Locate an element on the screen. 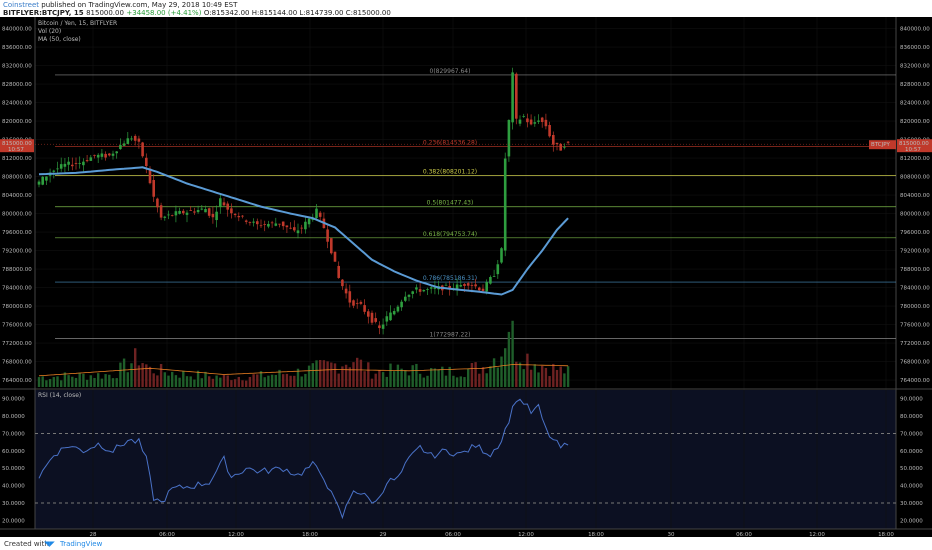 The width and height of the screenshot is (932, 550). rsi-tick-label: 80.0000 is located at coordinates (13, 417).